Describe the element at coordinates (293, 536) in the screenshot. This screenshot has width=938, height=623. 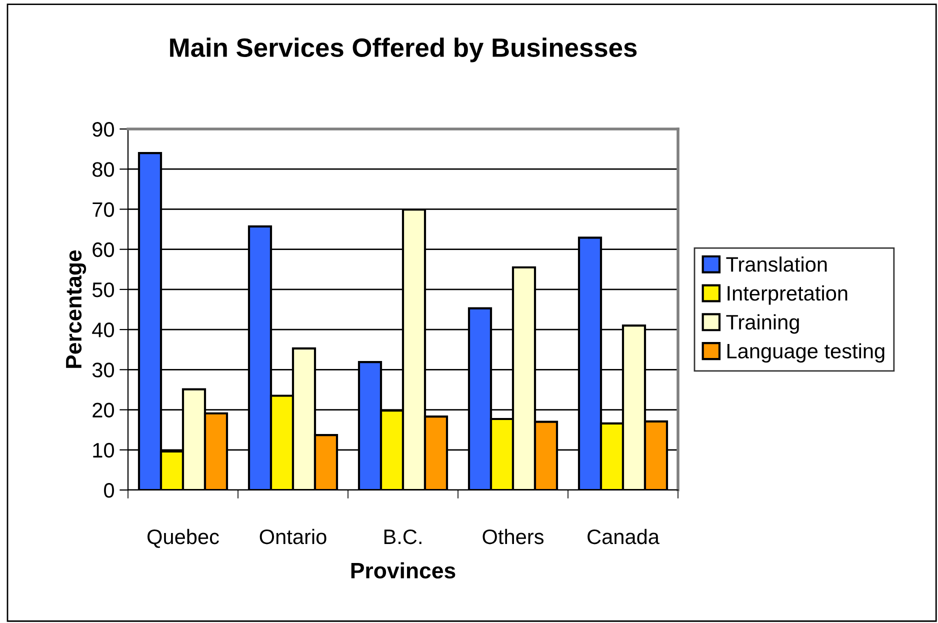
I see `x-tick-label: Ontario` at that location.